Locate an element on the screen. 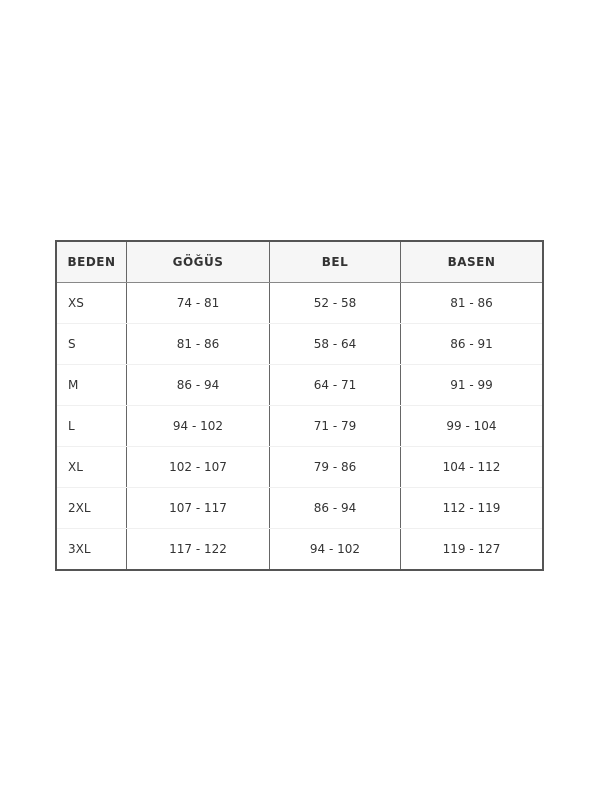 Image resolution: width=600 pixels, height=800 pixels. table-row: 3XL 117 - 122 94 - 102 119 - 127 is located at coordinates (300, 549).